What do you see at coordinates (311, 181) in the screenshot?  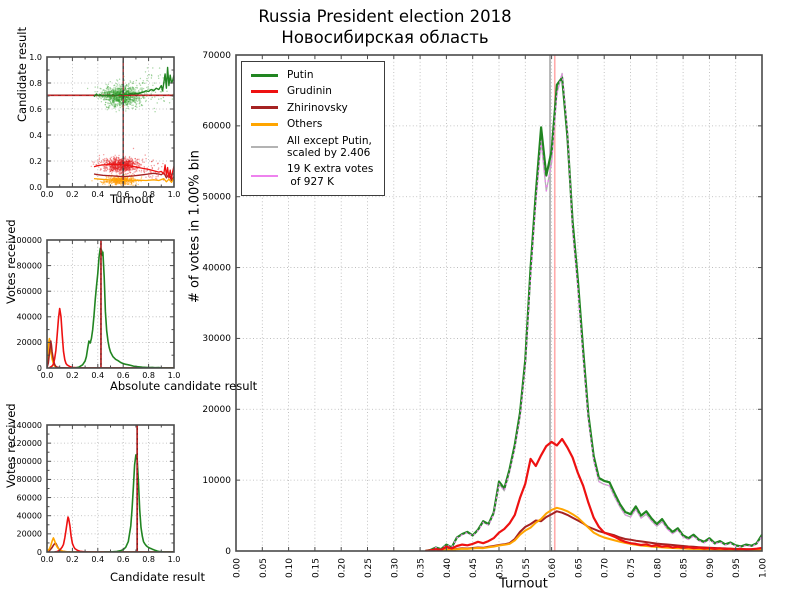 I see `legend-label-line2: of 927 K` at bounding box center [311, 181].